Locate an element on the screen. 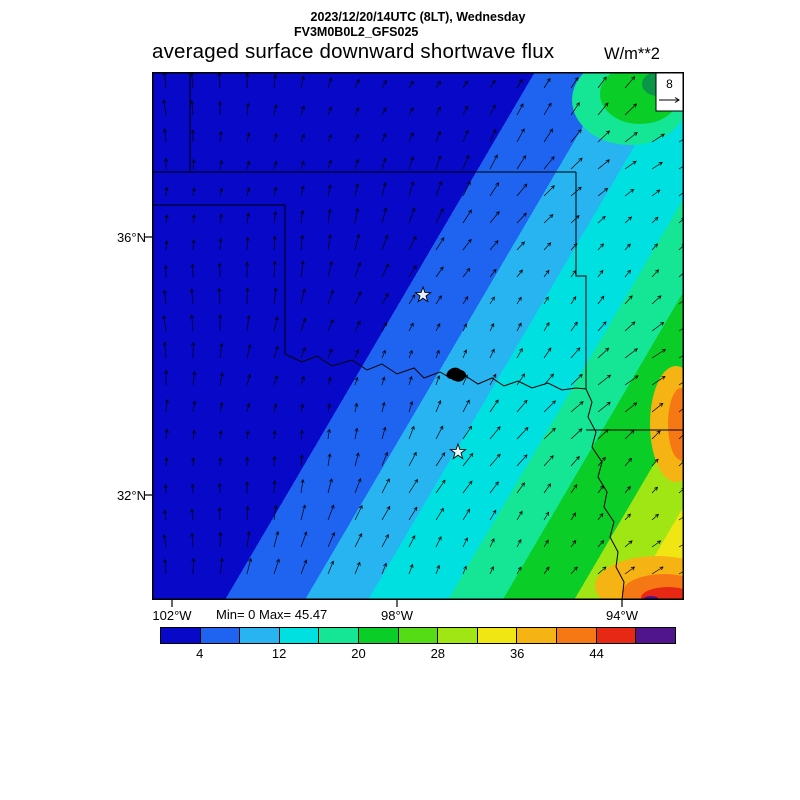  header-datetime: 2023/12/20/14UTC (8LT), Wednesday is located at coordinates (418, 17).